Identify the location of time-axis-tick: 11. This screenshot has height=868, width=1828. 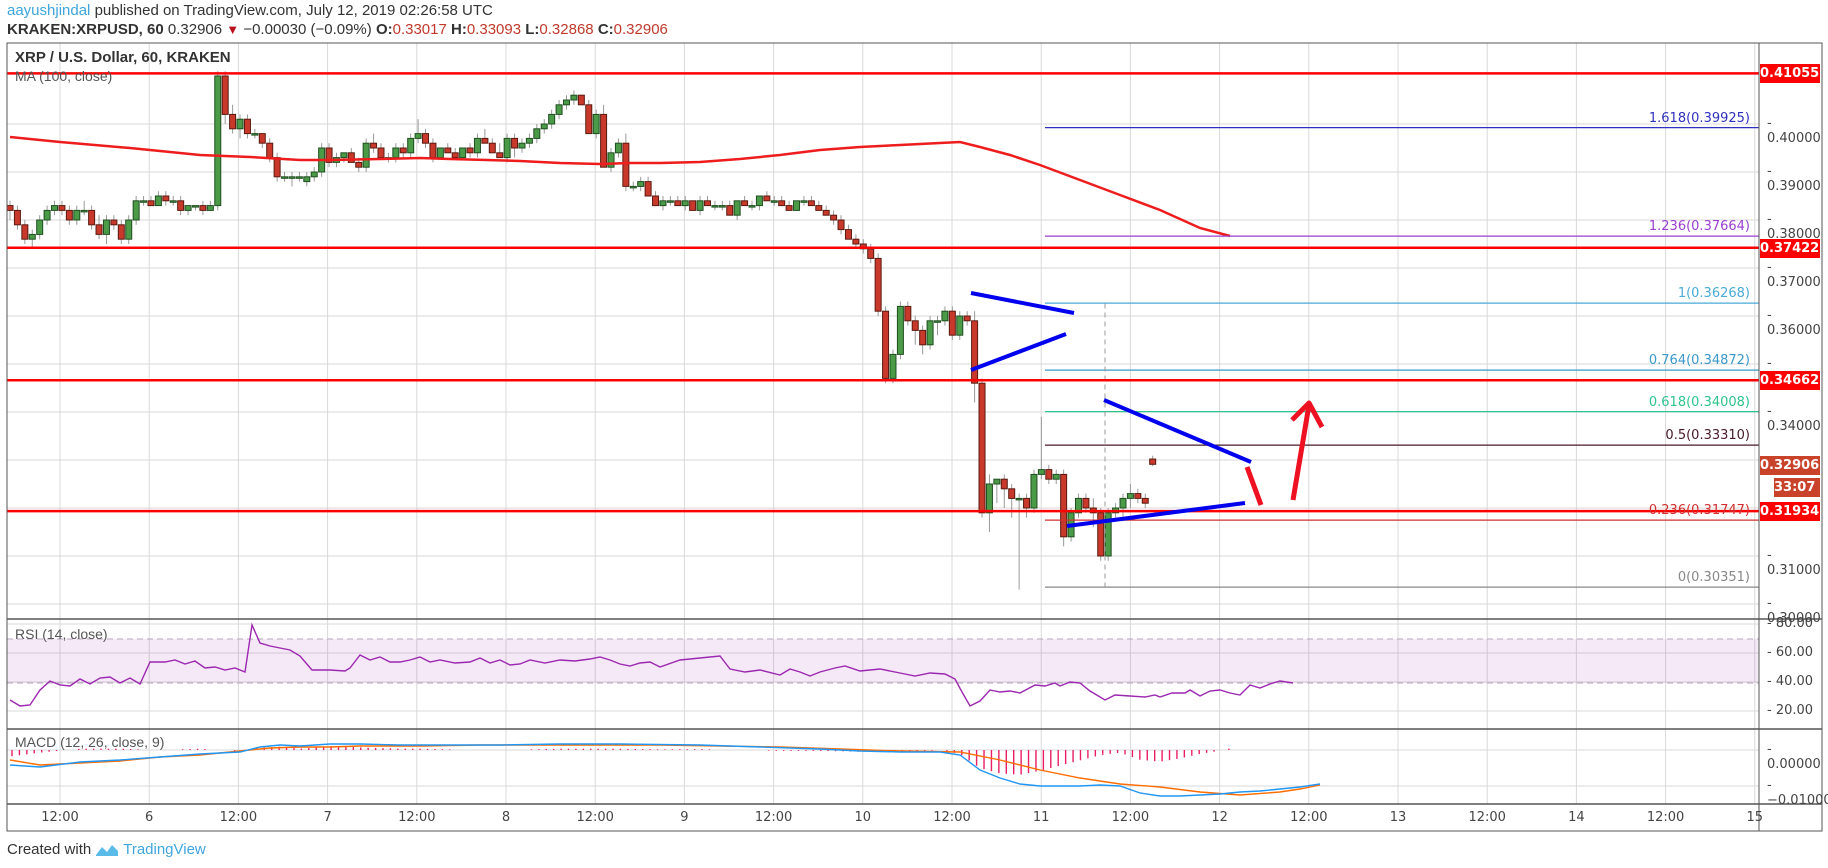
(1041, 817).